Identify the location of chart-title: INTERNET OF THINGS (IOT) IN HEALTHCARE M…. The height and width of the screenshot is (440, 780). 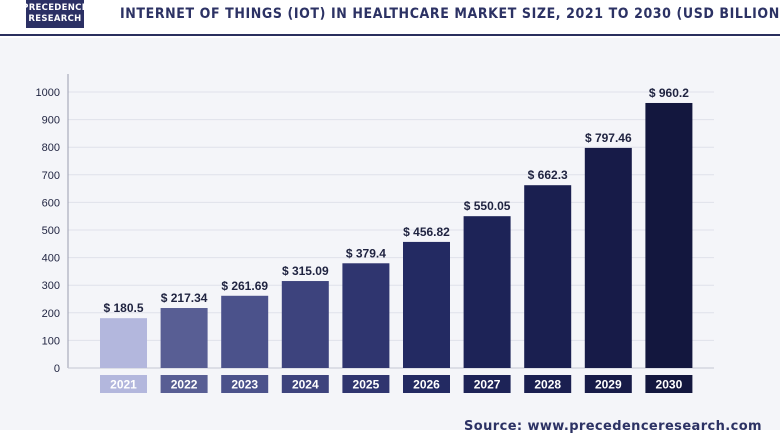
(450, 14).